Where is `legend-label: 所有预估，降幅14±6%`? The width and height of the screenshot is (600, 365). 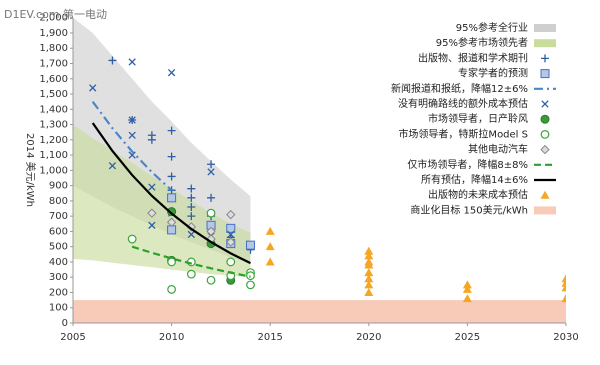 legend-label: 所有预估，降幅14±6% is located at coordinates (474, 179).